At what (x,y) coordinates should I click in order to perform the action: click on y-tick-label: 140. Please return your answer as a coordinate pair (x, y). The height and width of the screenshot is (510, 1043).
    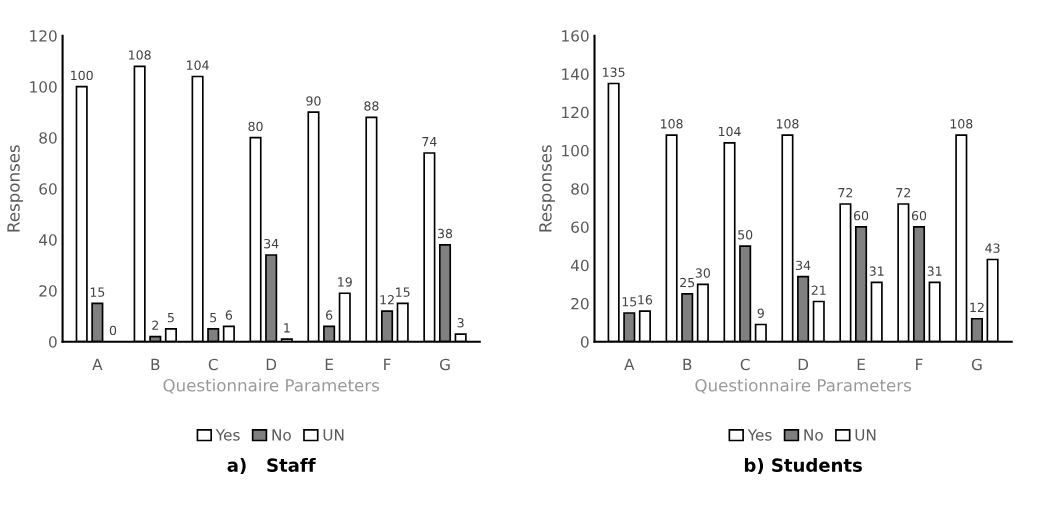
    Looking at the image, I should click on (575, 74).